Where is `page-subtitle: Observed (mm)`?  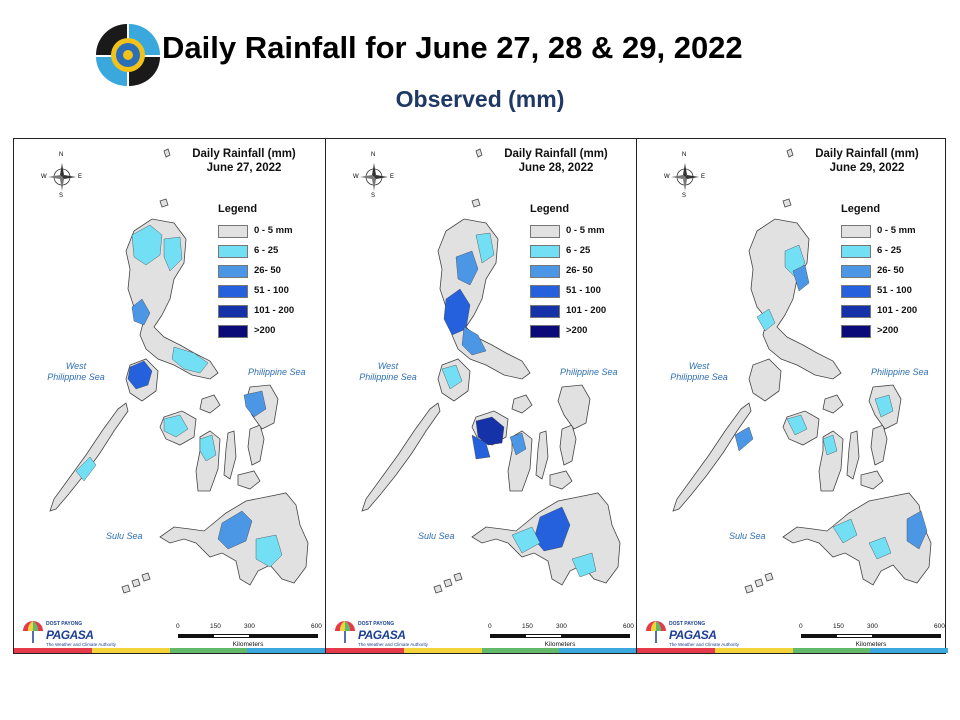 page-subtitle: Observed (mm) is located at coordinates (480, 99).